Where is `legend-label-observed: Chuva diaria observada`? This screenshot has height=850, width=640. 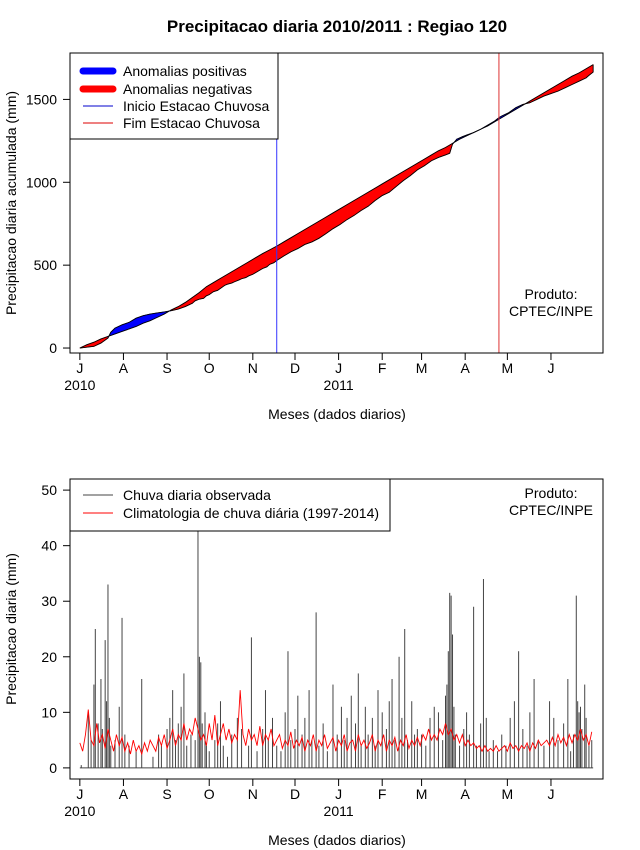
legend-label-observed: Chuva diaria observada is located at coordinates (197, 495).